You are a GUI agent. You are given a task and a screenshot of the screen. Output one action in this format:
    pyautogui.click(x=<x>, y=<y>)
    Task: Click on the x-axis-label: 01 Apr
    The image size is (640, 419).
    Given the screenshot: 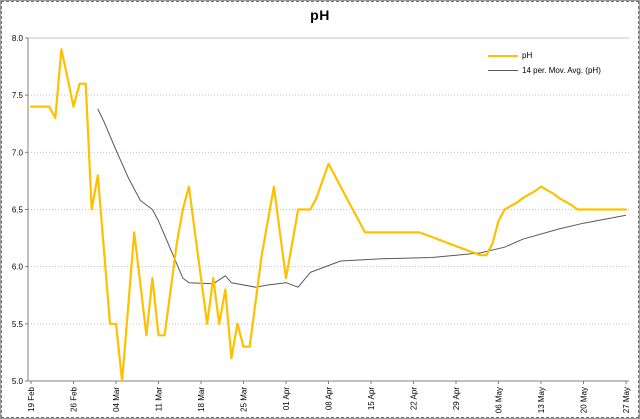 What is the action you would take?
    pyautogui.click(x=286, y=398)
    